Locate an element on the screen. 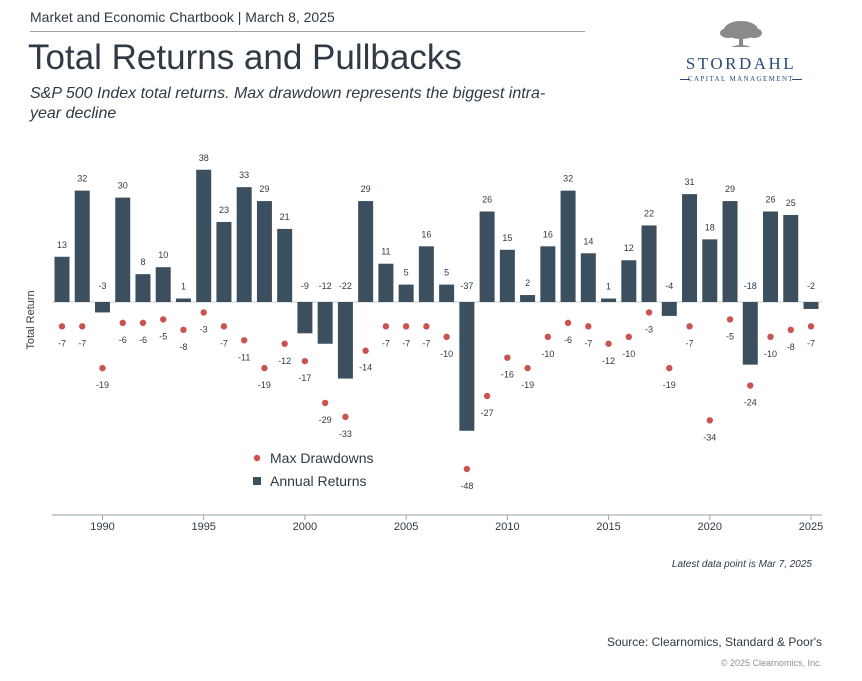  bar-value-label: 5 is located at coordinates (446, 273).